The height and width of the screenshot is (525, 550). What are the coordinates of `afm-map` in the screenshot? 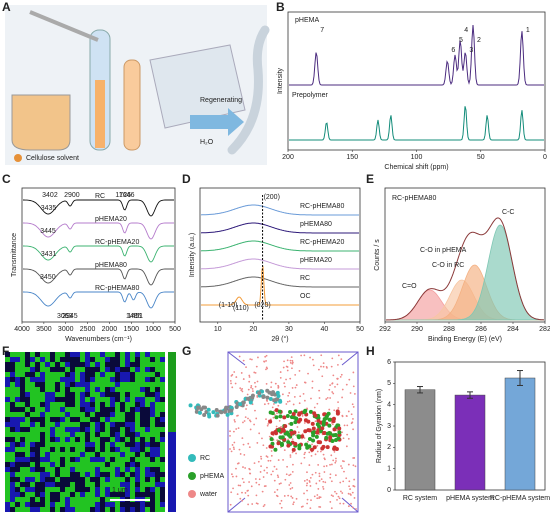 It's located at (85, 432).